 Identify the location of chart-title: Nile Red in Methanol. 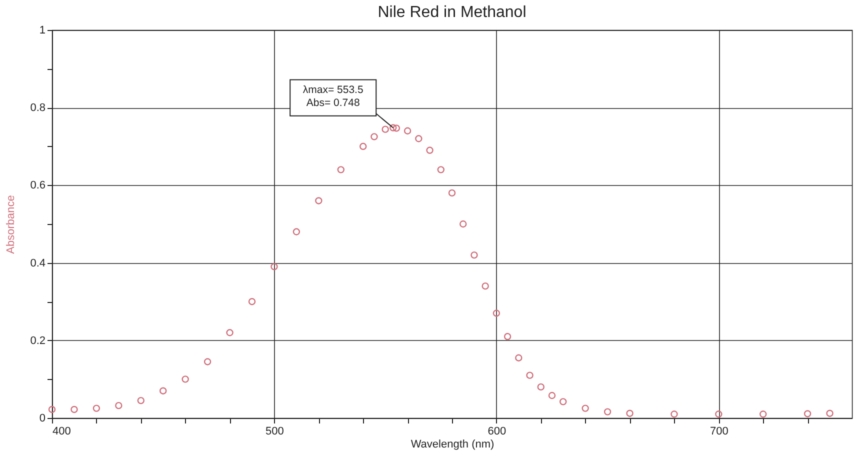
(452, 12).